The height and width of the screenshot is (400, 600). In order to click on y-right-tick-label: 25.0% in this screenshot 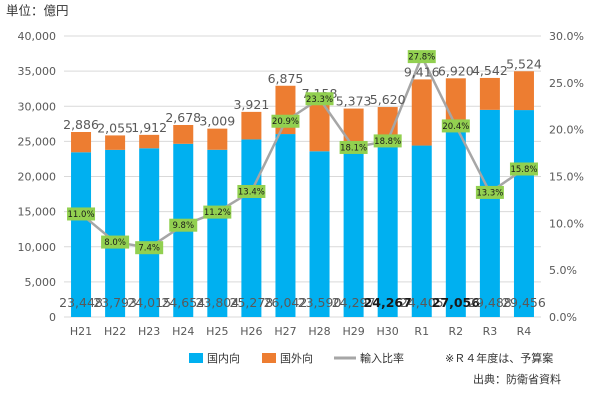, I will do `click(566, 83)`.